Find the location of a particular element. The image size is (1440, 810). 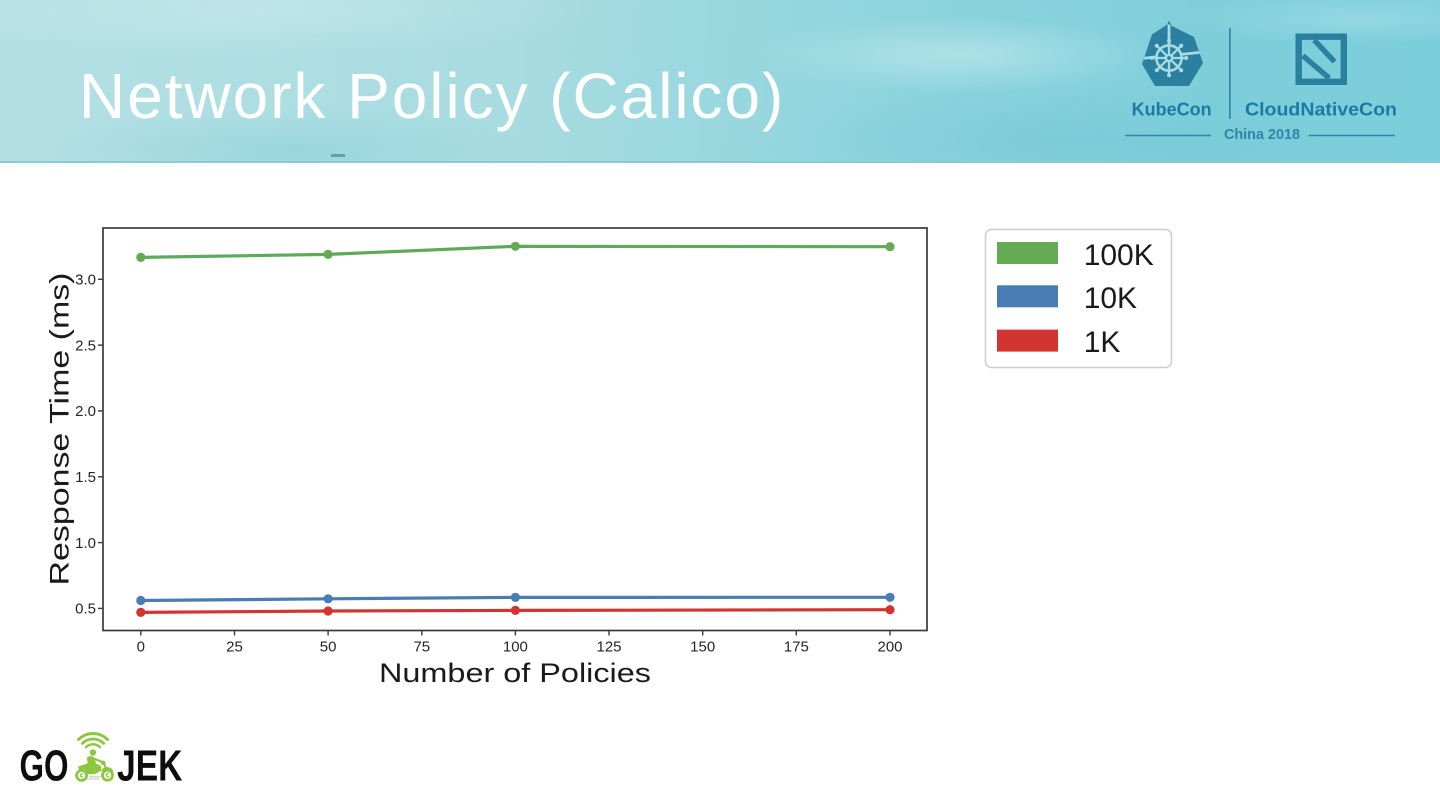

svg-text: China 2018 is located at coordinates (1262, 134).